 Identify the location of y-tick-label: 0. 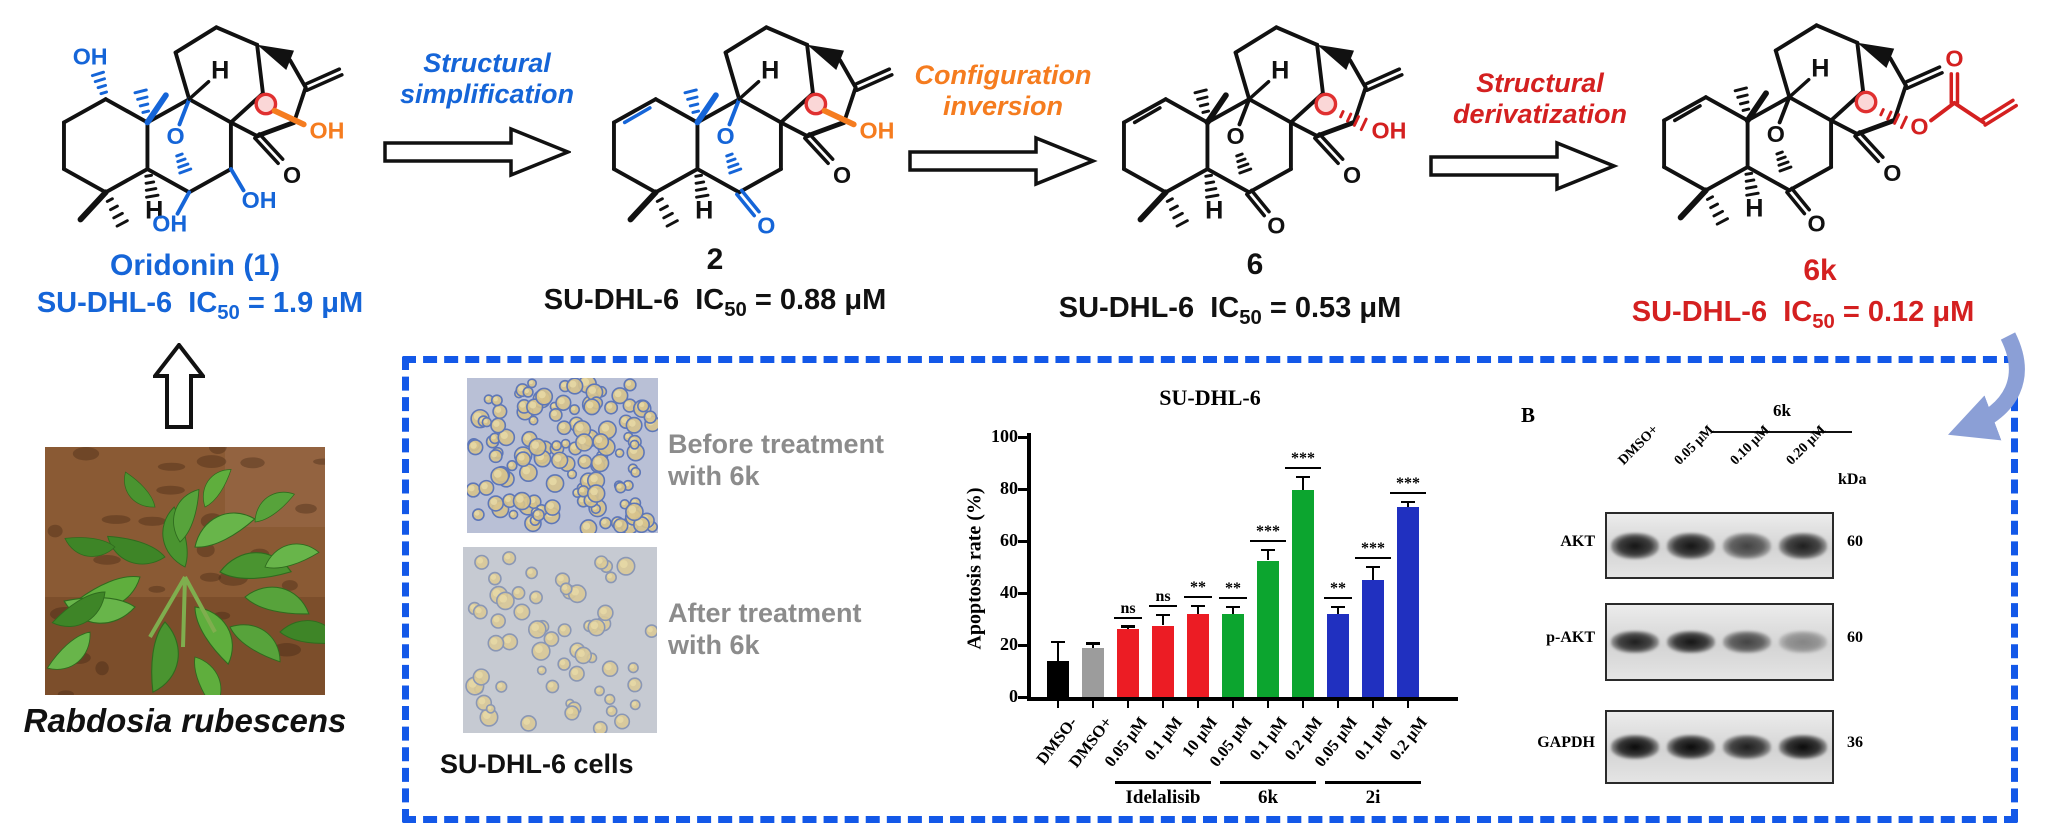
(1013, 696).